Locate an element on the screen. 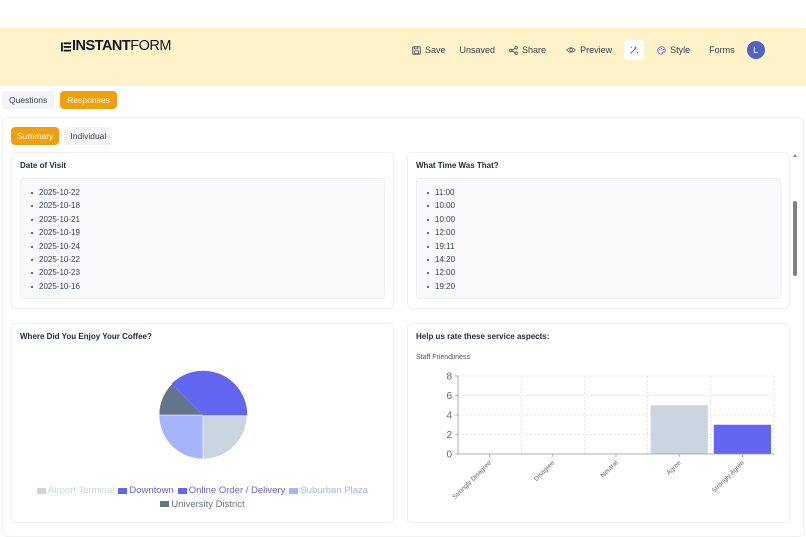 The width and height of the screenshot is (806, 537). share-icon is located at coordinates (513, 50).